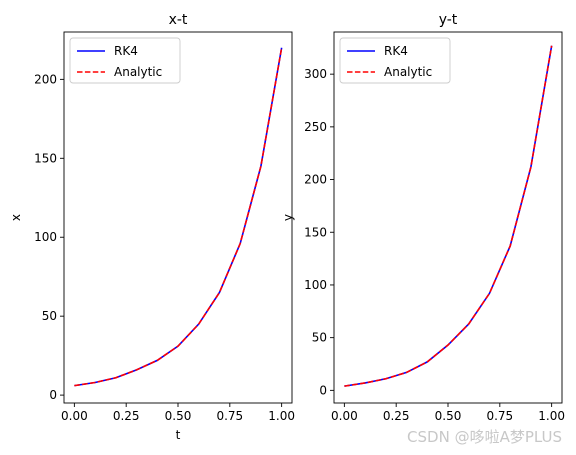  I want to click on y-axis-label: x, so click(16, 217).